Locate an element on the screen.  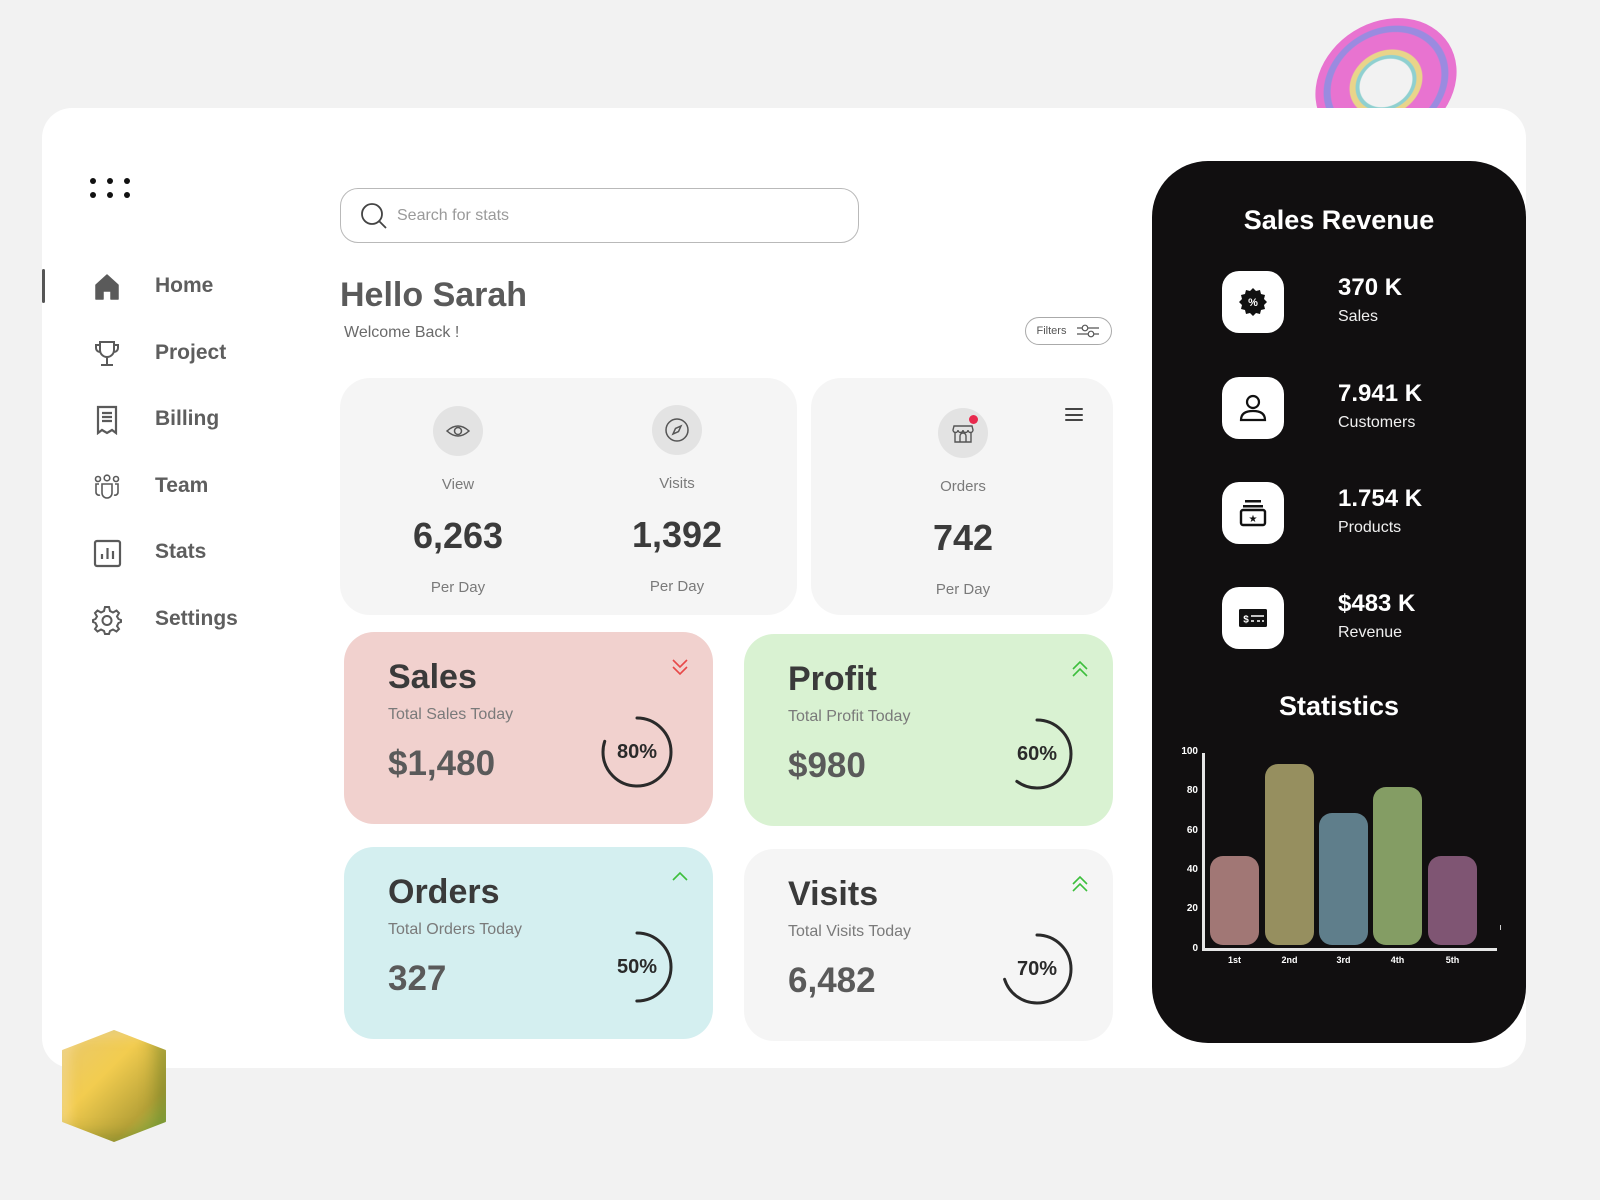
active-indicator is located at coordinates (43, 286).